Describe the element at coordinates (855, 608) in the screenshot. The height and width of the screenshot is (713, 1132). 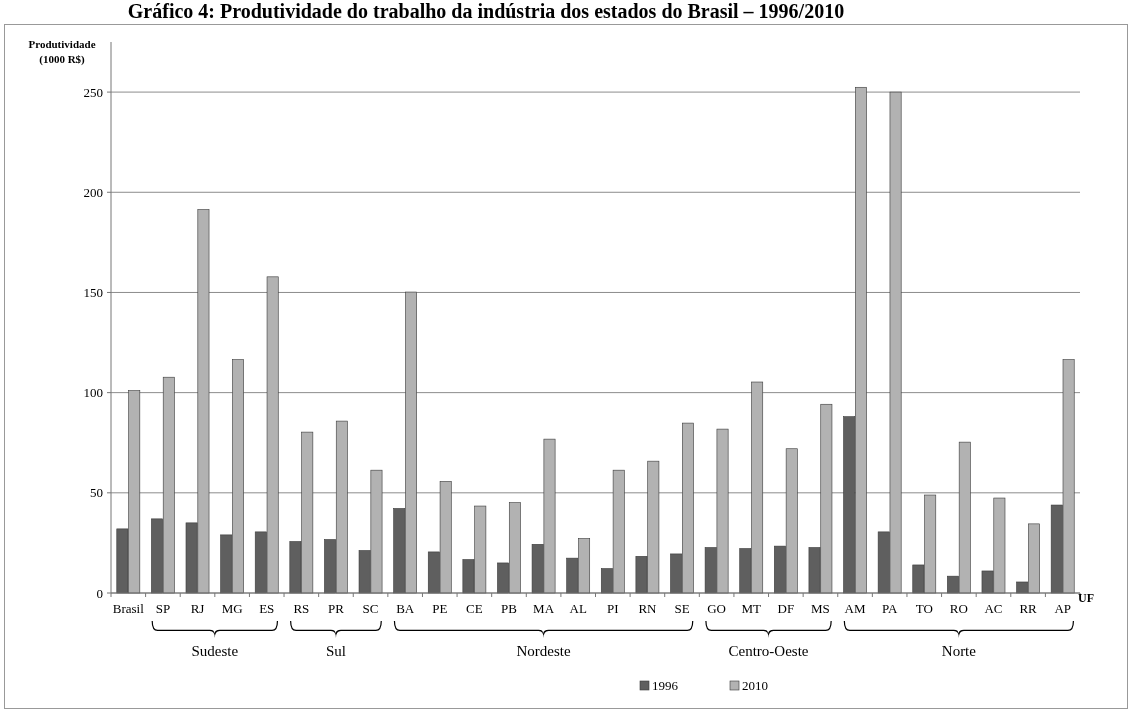
I see `x-tick-label: AM` at that location.